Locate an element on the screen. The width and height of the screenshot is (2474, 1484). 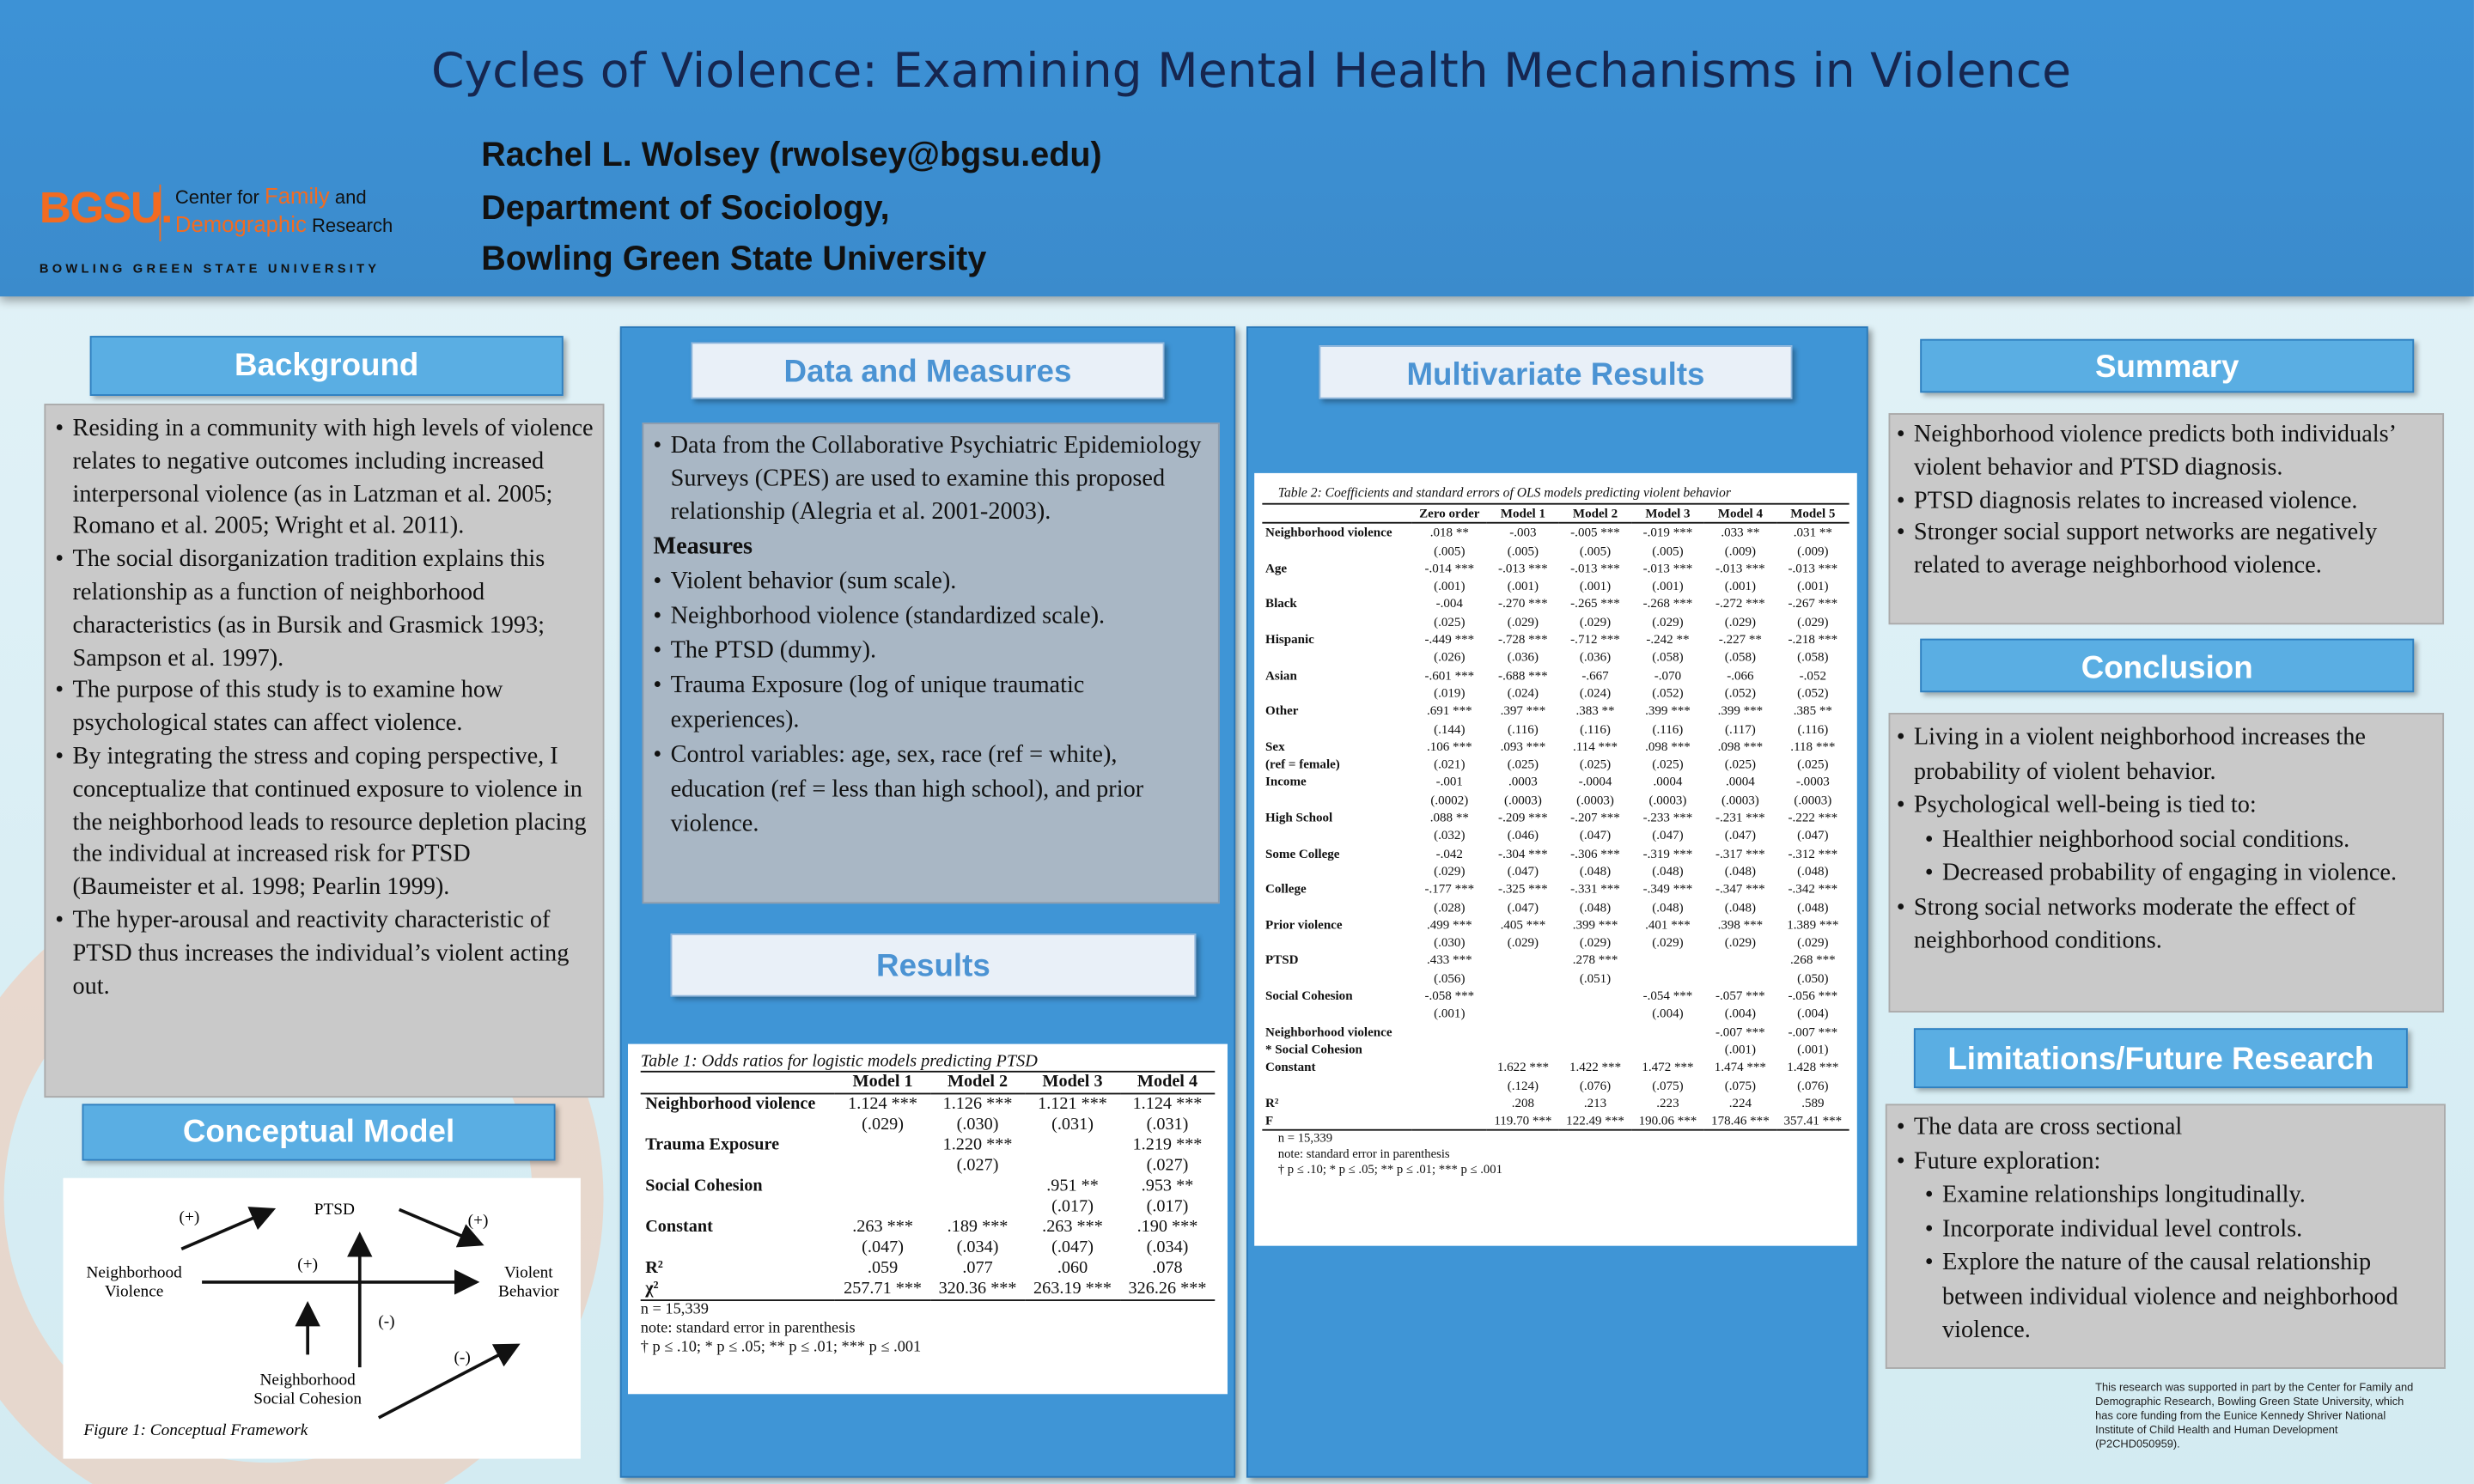
table-row: (.032) (.046) (.047) (.047) (.047) (.047) is located at coordinates (1555, 836).